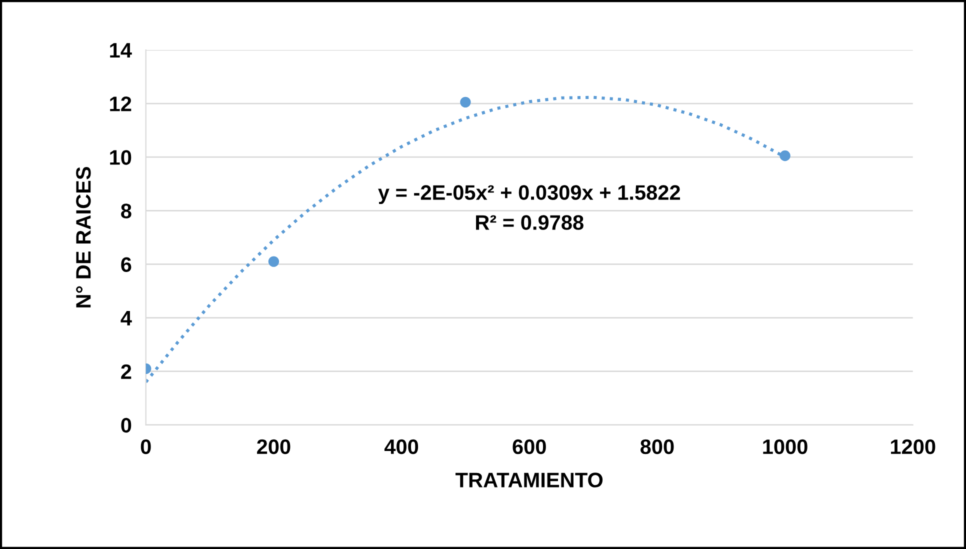 This screenshot has width=966, height=549. I want to click on x-tick-label: 200, so click(273, 446).